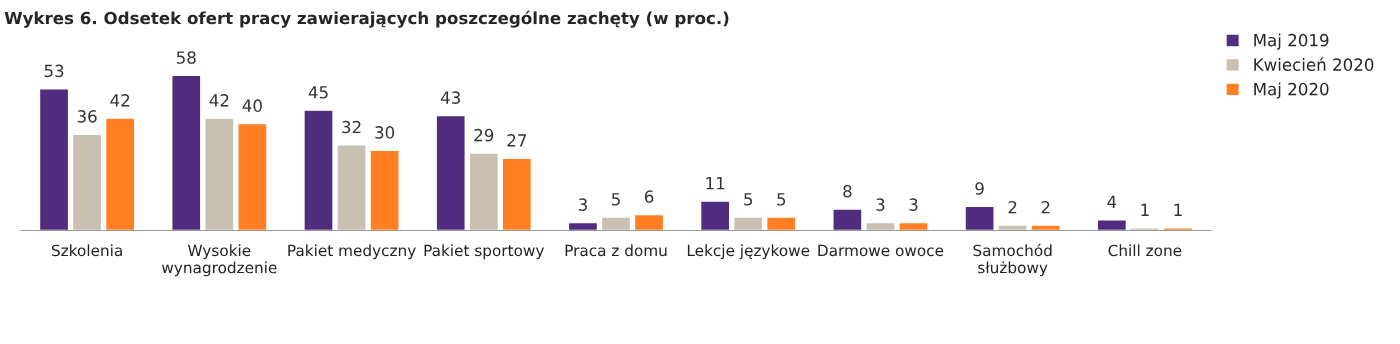 The height and width of the screenshot is (344, 1400). Describe the element at coordinates (385, 132) in the screenshot. I see `data-label: 30` at that location.